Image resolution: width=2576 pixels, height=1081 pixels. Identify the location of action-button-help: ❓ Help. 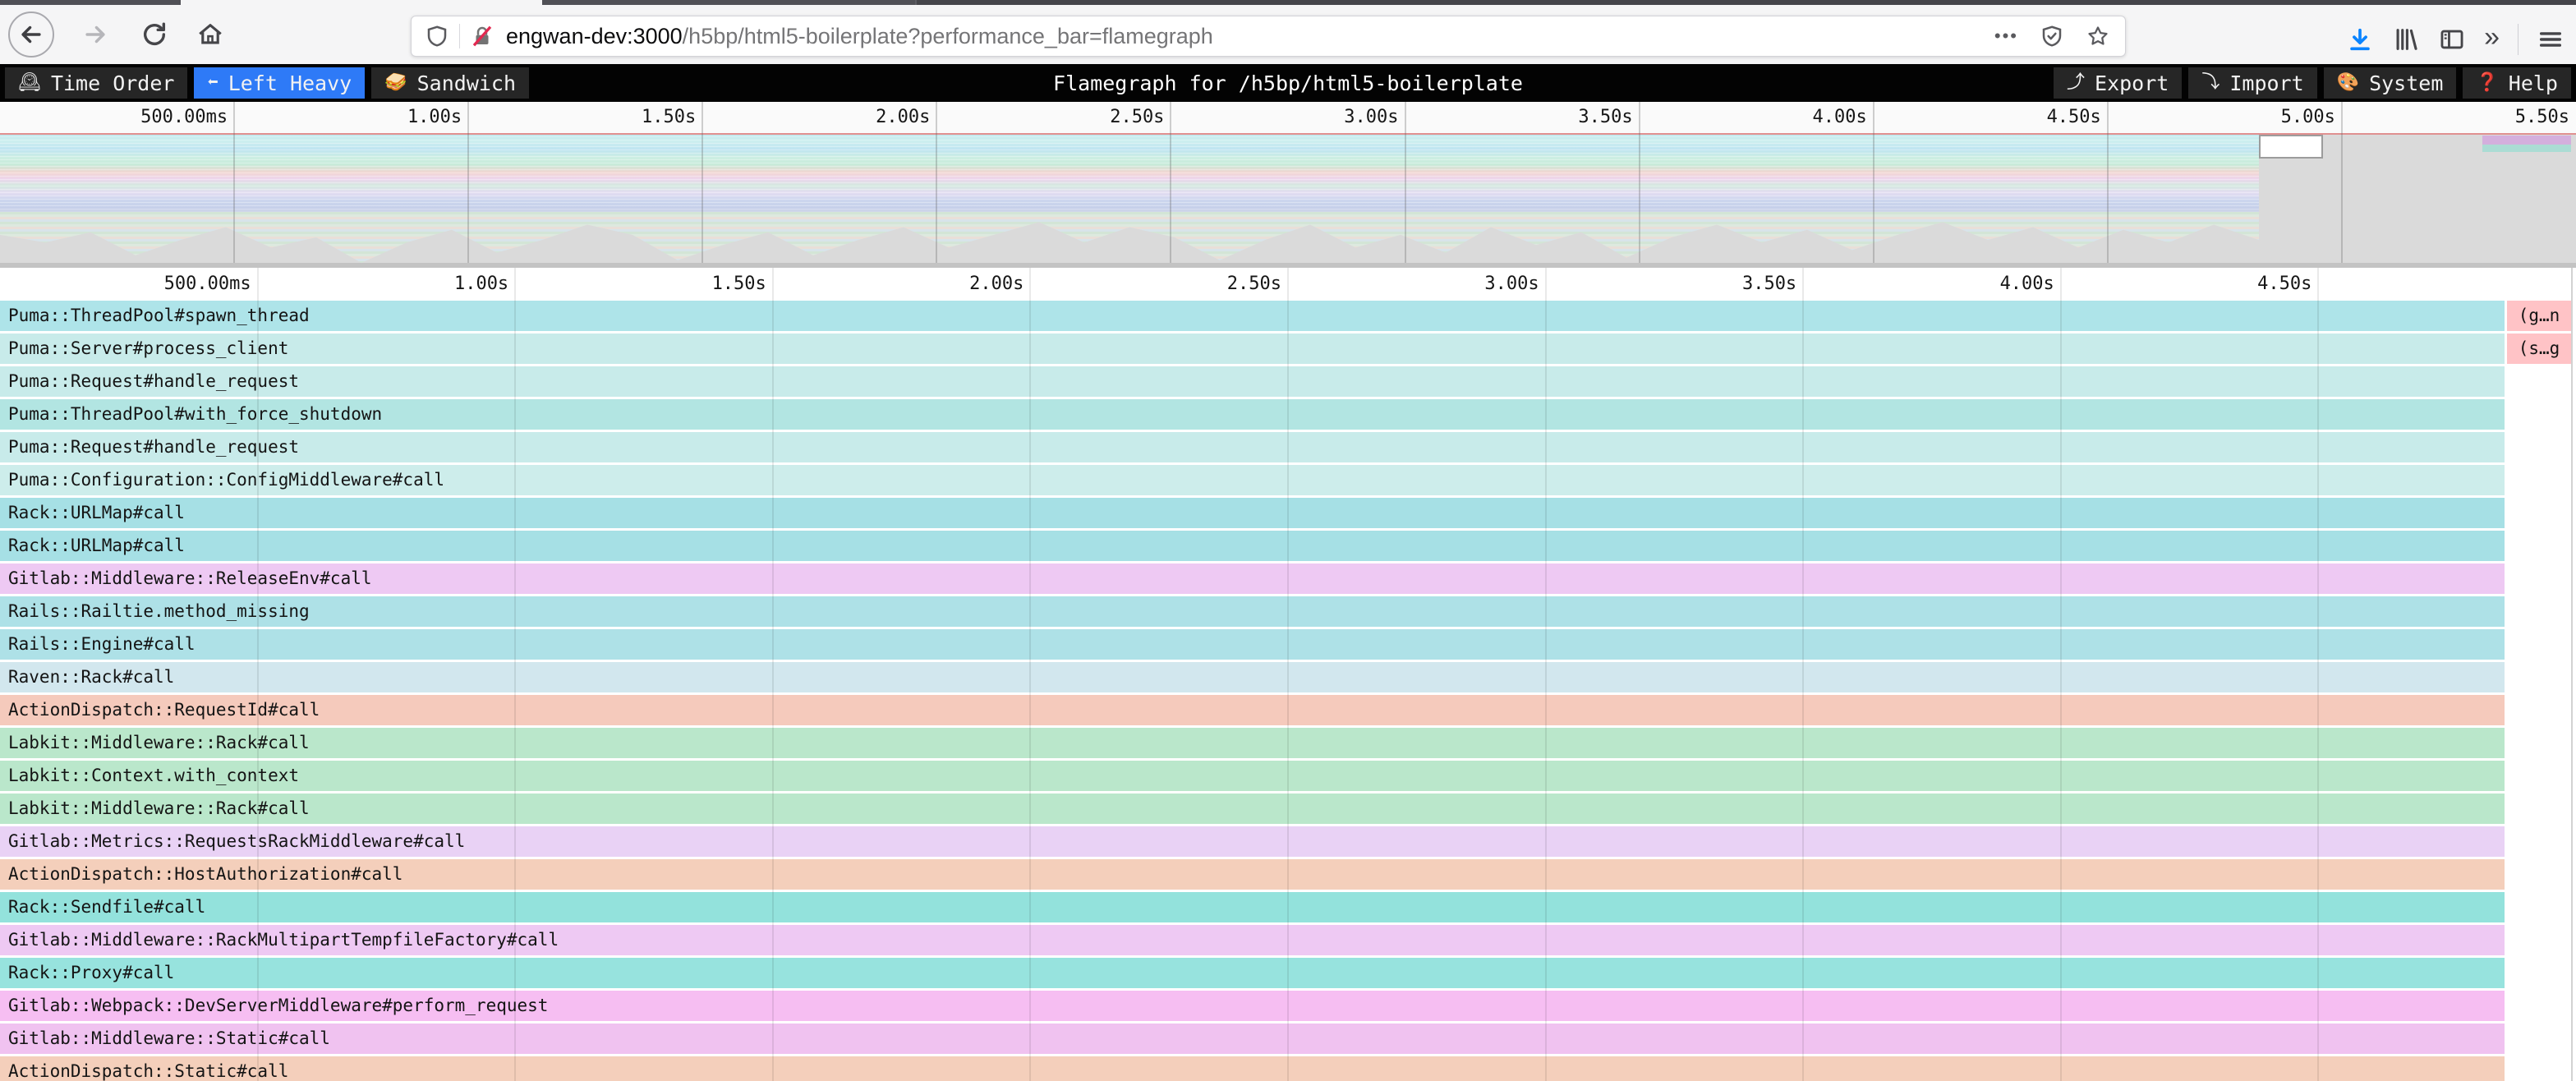
(2517, 83).